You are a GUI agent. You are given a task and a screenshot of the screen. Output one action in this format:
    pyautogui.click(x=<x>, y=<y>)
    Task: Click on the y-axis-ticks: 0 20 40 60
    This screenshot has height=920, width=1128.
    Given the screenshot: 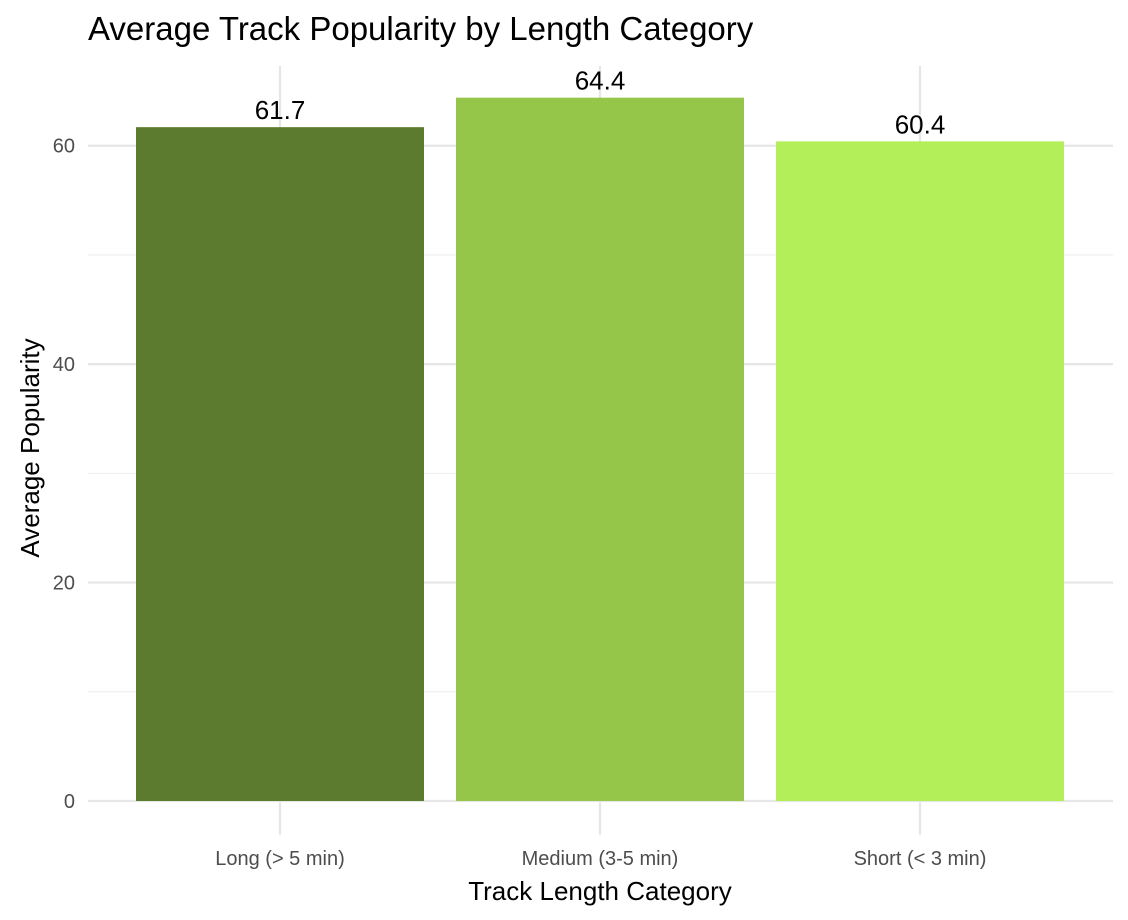 What is the action you would take?
    pyautogui.click(x=64, y=474)
    